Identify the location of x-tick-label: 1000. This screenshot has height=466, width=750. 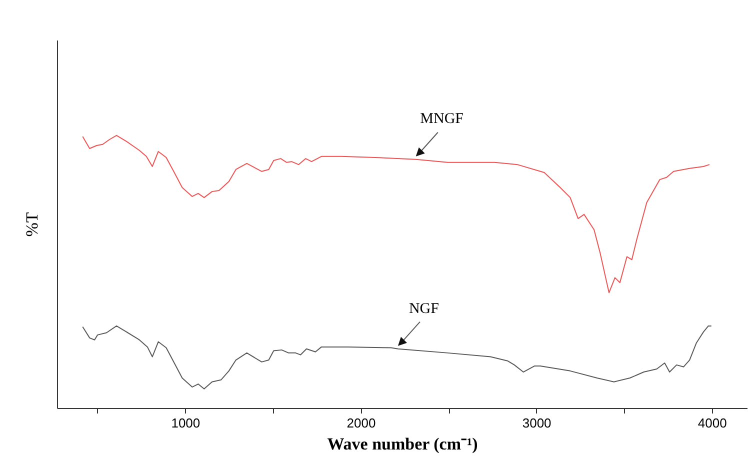
(185, 423).